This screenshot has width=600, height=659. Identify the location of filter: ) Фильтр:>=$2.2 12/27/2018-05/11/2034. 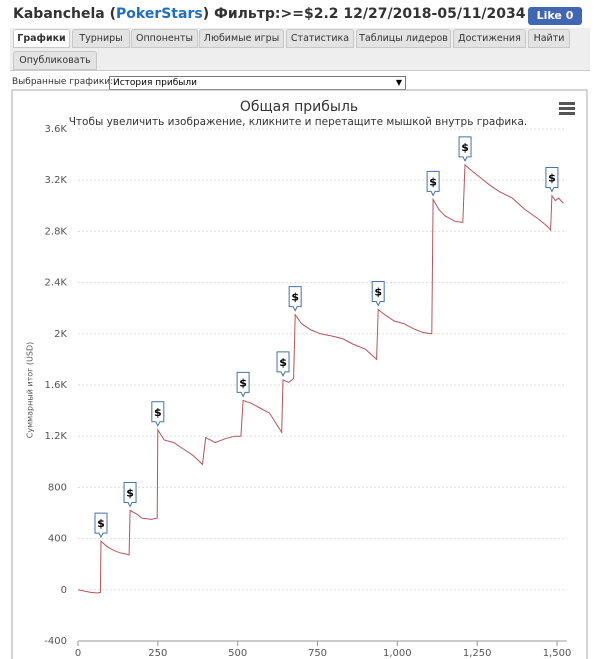
(364, 14).